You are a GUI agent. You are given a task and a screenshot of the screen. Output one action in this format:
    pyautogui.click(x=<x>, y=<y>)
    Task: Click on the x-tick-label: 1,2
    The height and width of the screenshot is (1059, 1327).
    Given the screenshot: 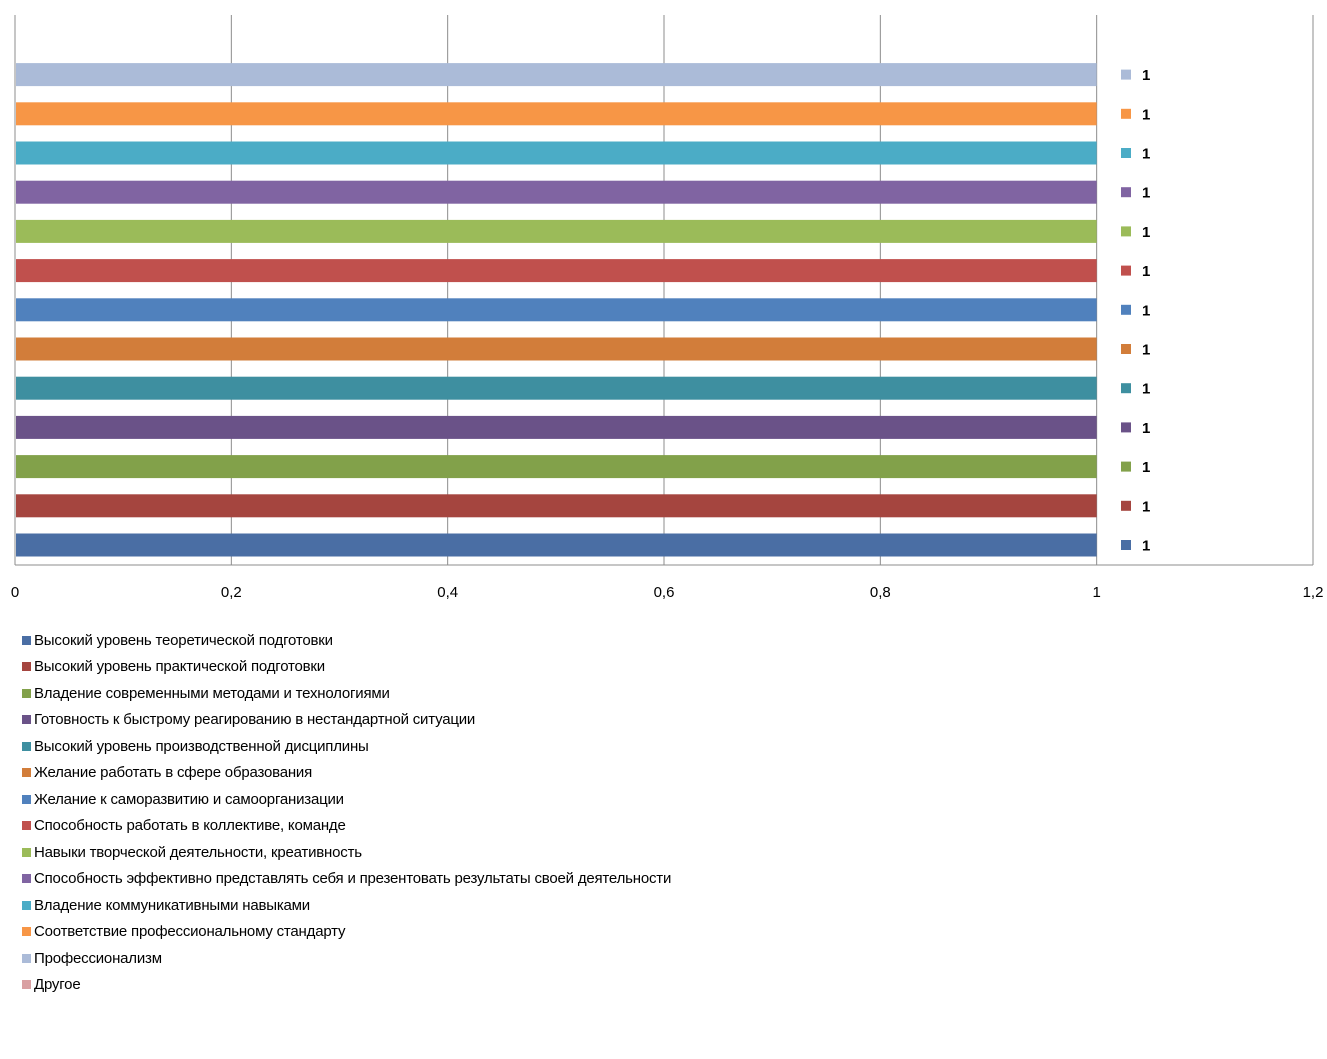 What is the action you would take?
    pyautogui.click(x=1313, y=592)
    